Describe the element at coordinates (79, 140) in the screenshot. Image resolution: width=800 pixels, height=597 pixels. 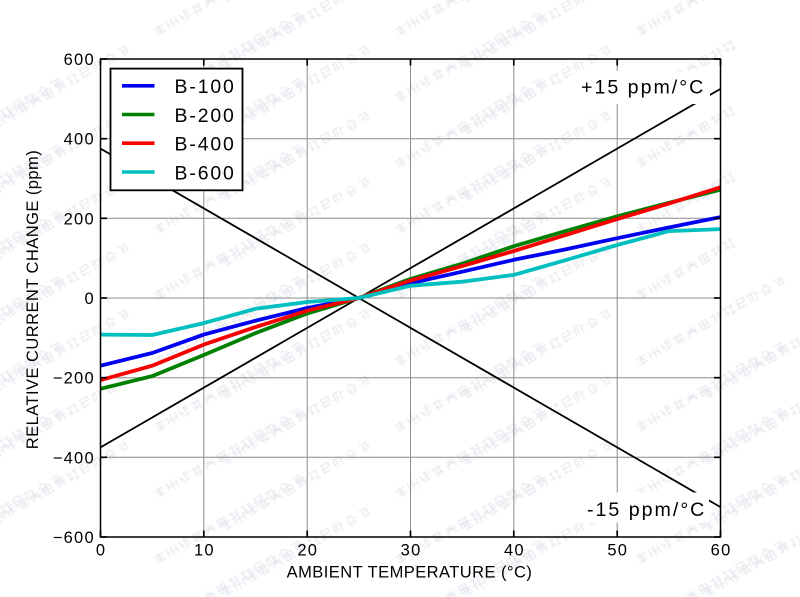
I see `svg-text: 400` at that location.